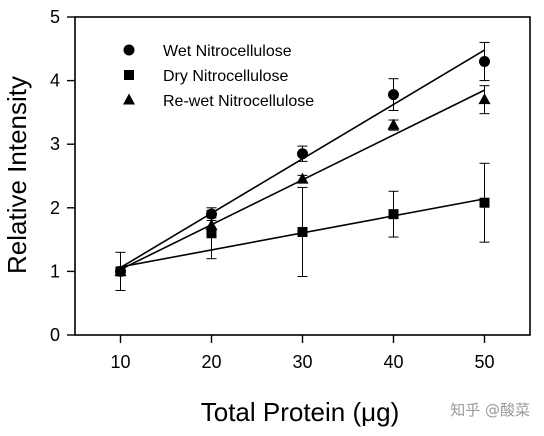  Describe the element at coordinates (55, 335) in the screenshot. I see `y-tick-label: 0` at that location.